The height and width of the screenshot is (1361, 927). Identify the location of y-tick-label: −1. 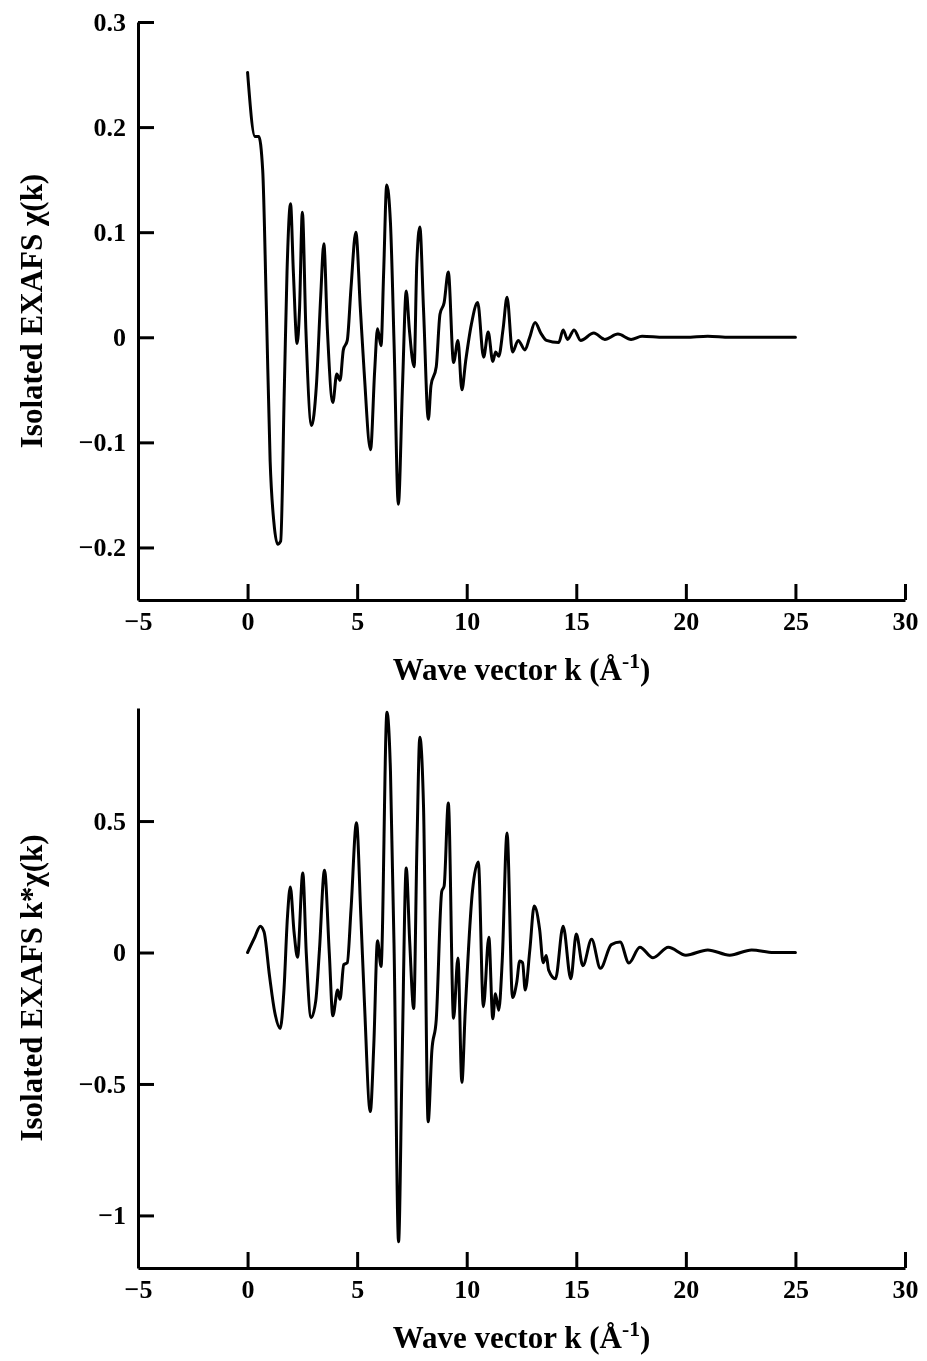
(112, 1216).